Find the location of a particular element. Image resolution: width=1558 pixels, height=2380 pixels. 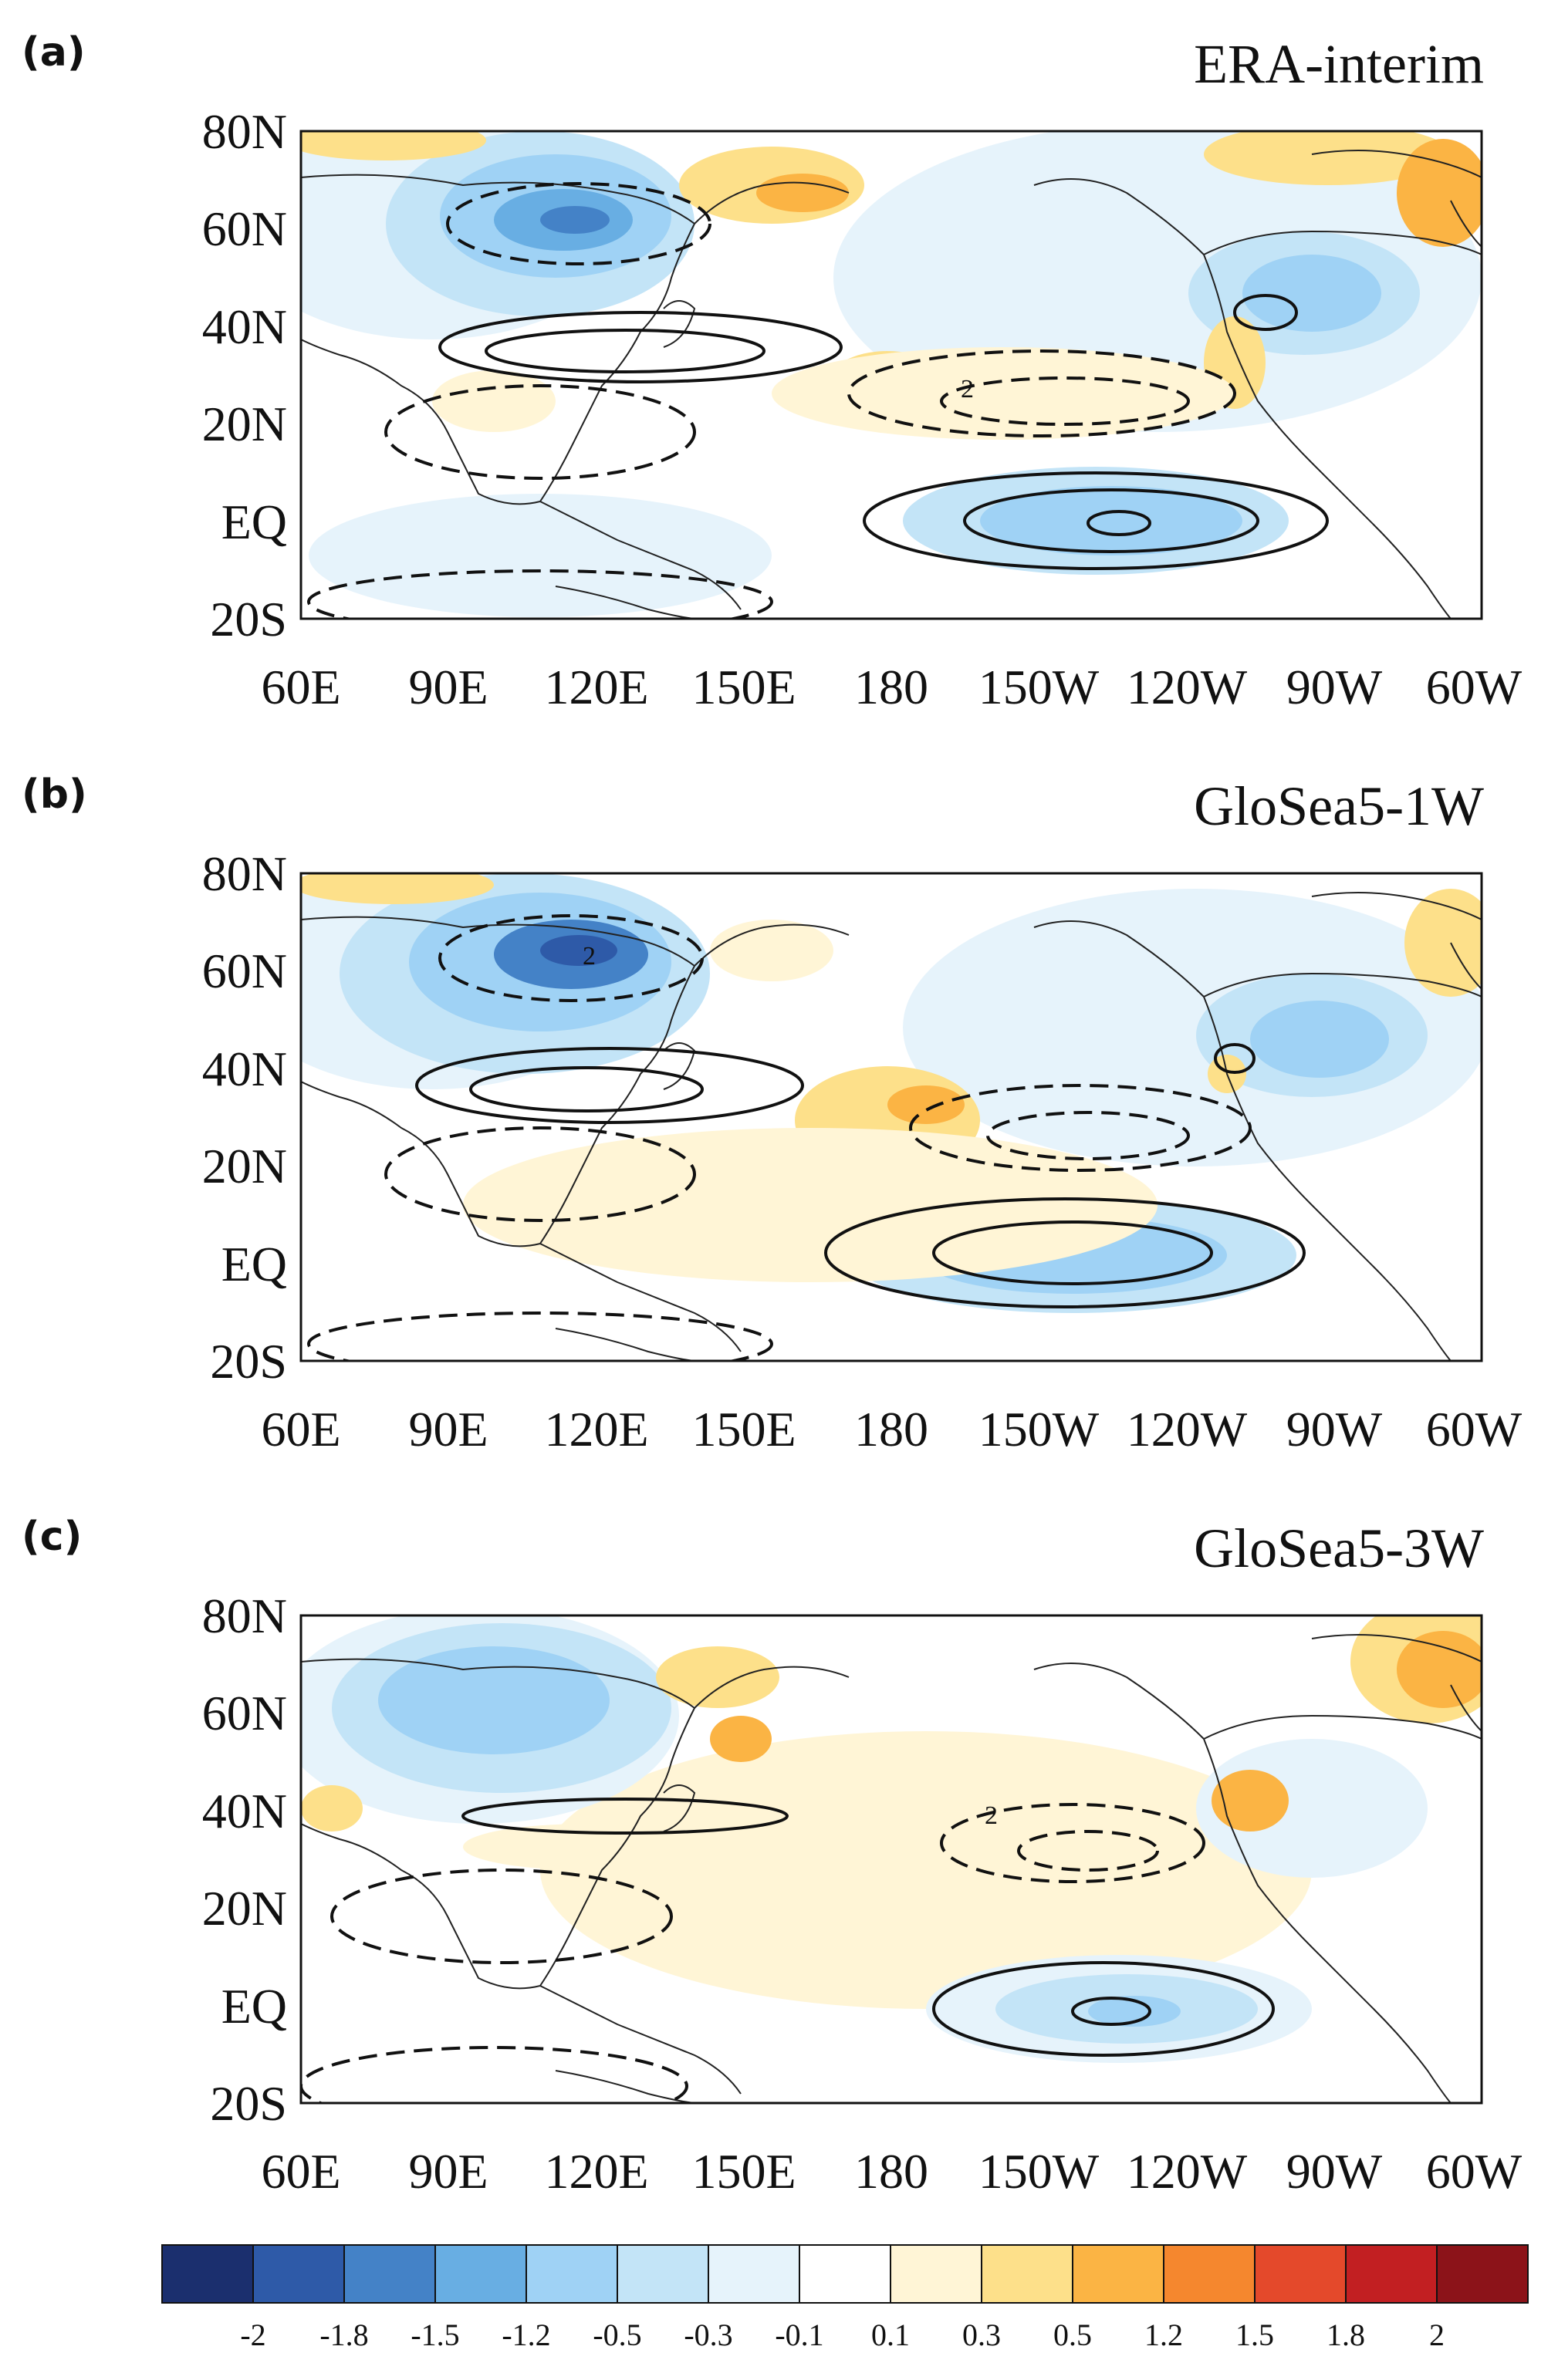

colorbar-tick-label: 1.5 is located at coordinates (1254, 2335).